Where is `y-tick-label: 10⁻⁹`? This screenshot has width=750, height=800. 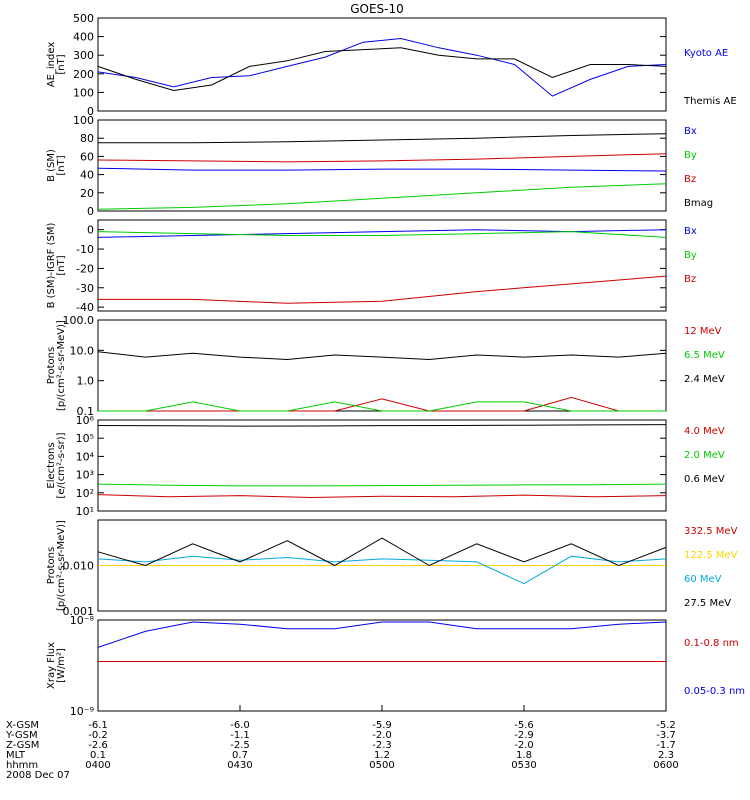 y-tick-label: 10⁻⁹ is located at coordinates (82, 711).